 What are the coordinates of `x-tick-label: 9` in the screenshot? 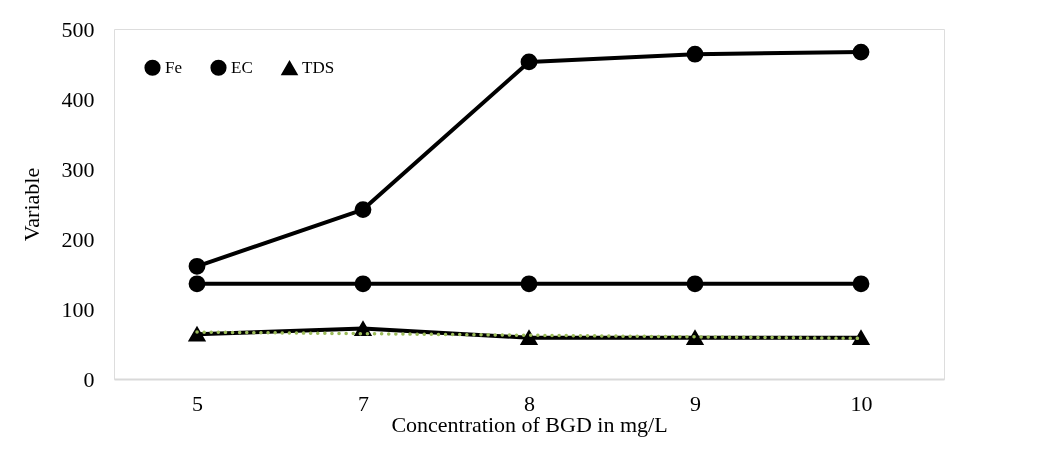 It's located at (695, 403).